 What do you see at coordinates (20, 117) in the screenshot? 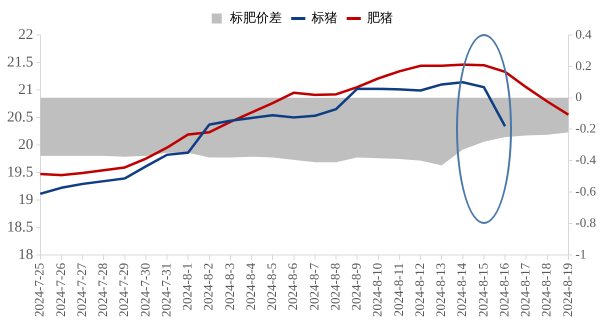
I see `y-tick-label: 20.5` at bounding box center [20, 117].